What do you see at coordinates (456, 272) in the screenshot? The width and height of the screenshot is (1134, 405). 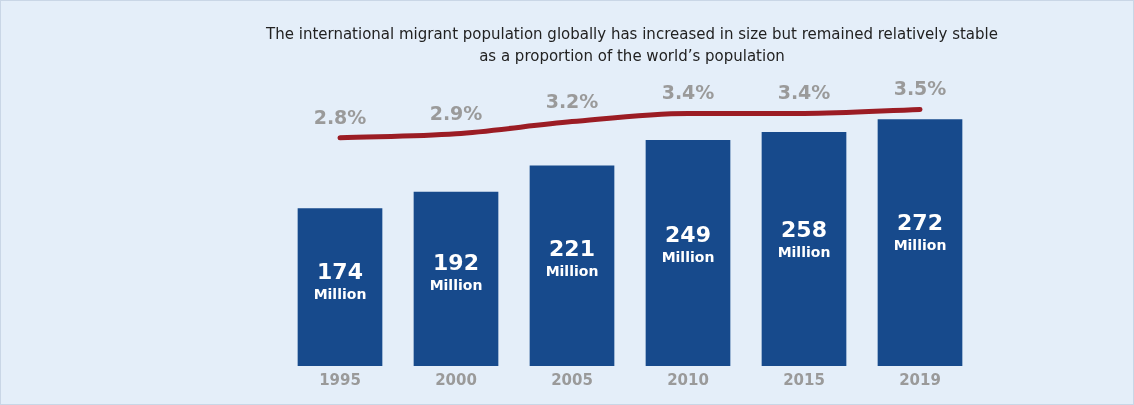 I see `data-label: 192 Million` at bounding box center [456, 272].